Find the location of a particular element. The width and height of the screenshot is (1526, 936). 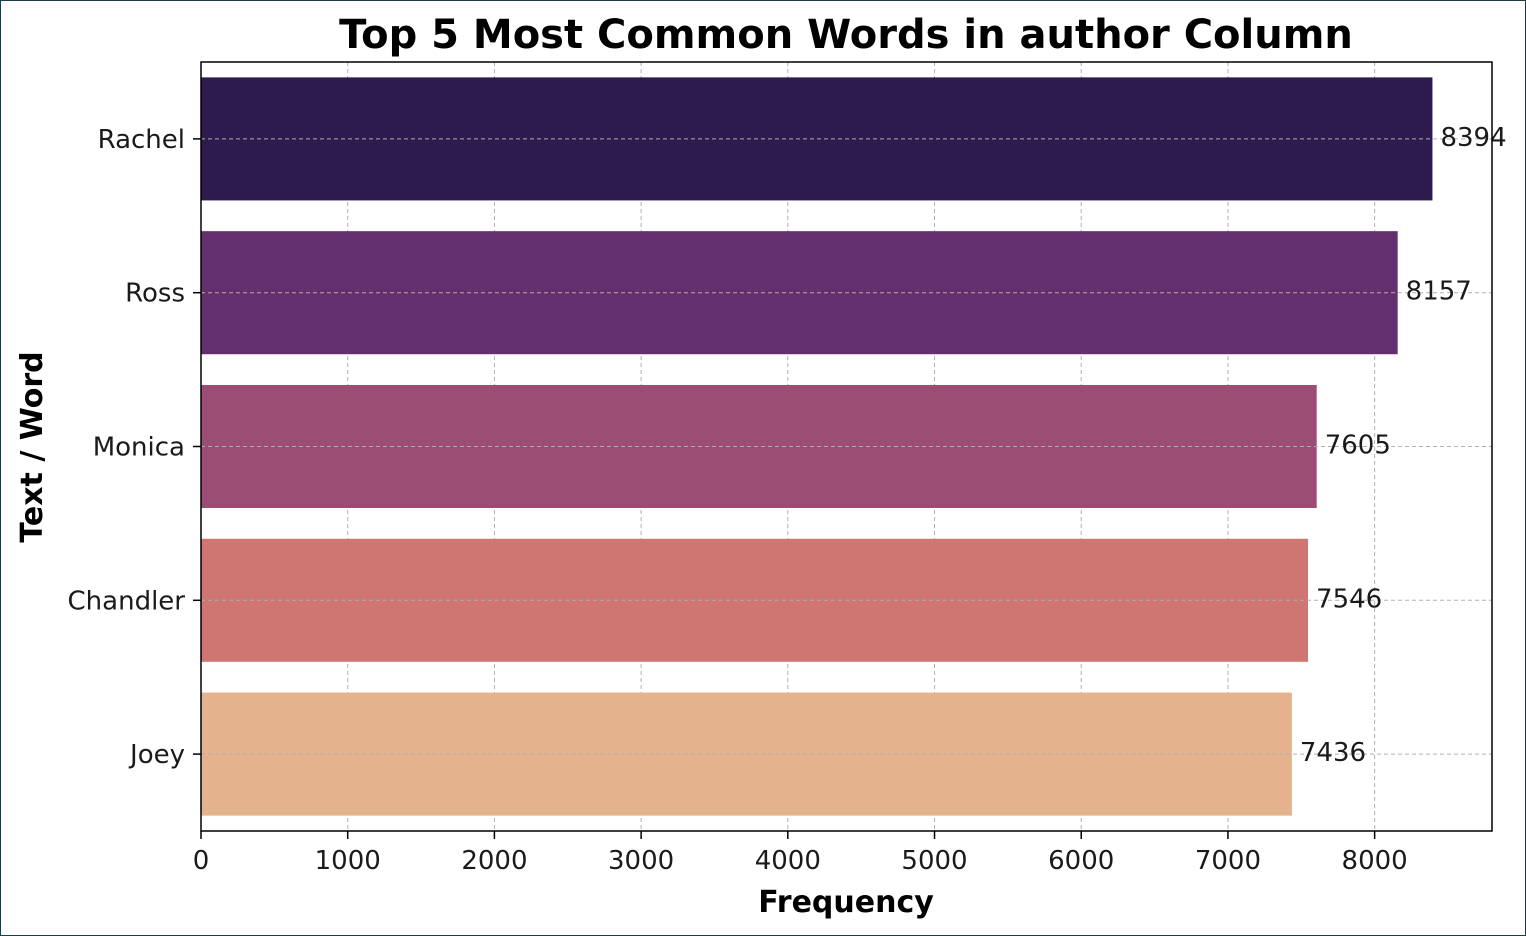

x-tick-label: 4000 is located at coordinates (788, 861).